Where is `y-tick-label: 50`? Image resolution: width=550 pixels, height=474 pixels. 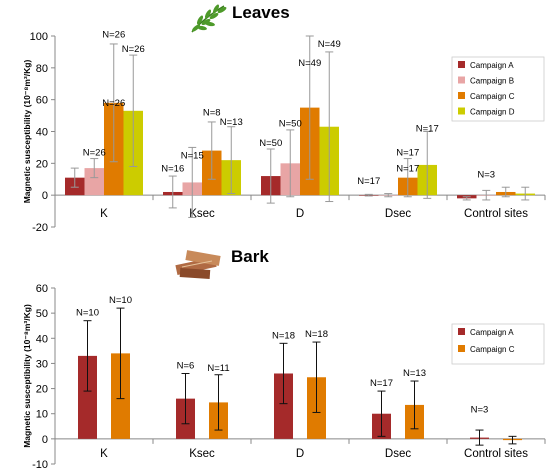
y-tick-label: 50 is located at coordinates (42, 314).